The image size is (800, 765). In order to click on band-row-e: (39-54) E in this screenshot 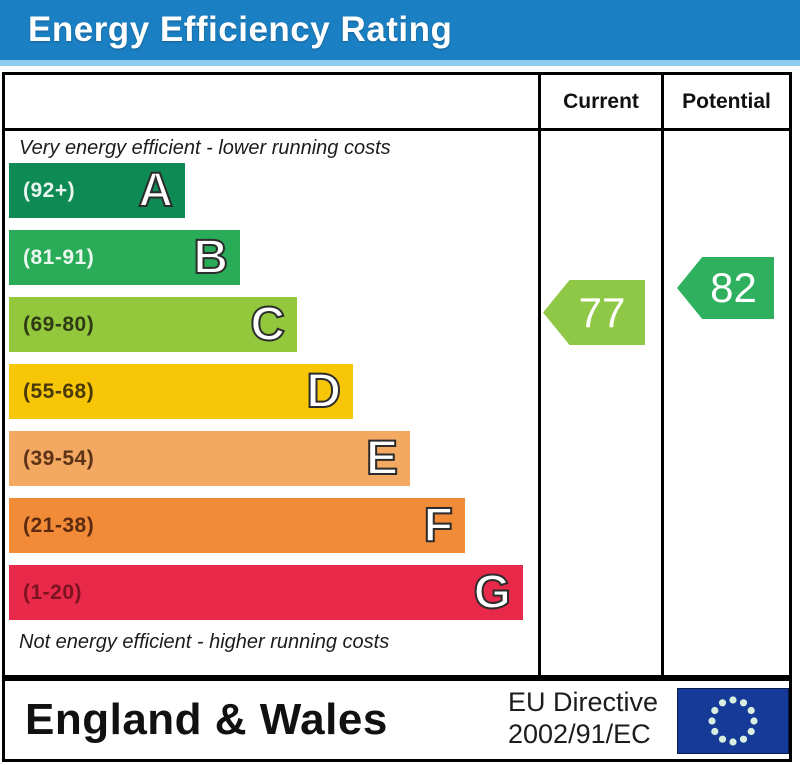, I will do `click(271, 458)`.